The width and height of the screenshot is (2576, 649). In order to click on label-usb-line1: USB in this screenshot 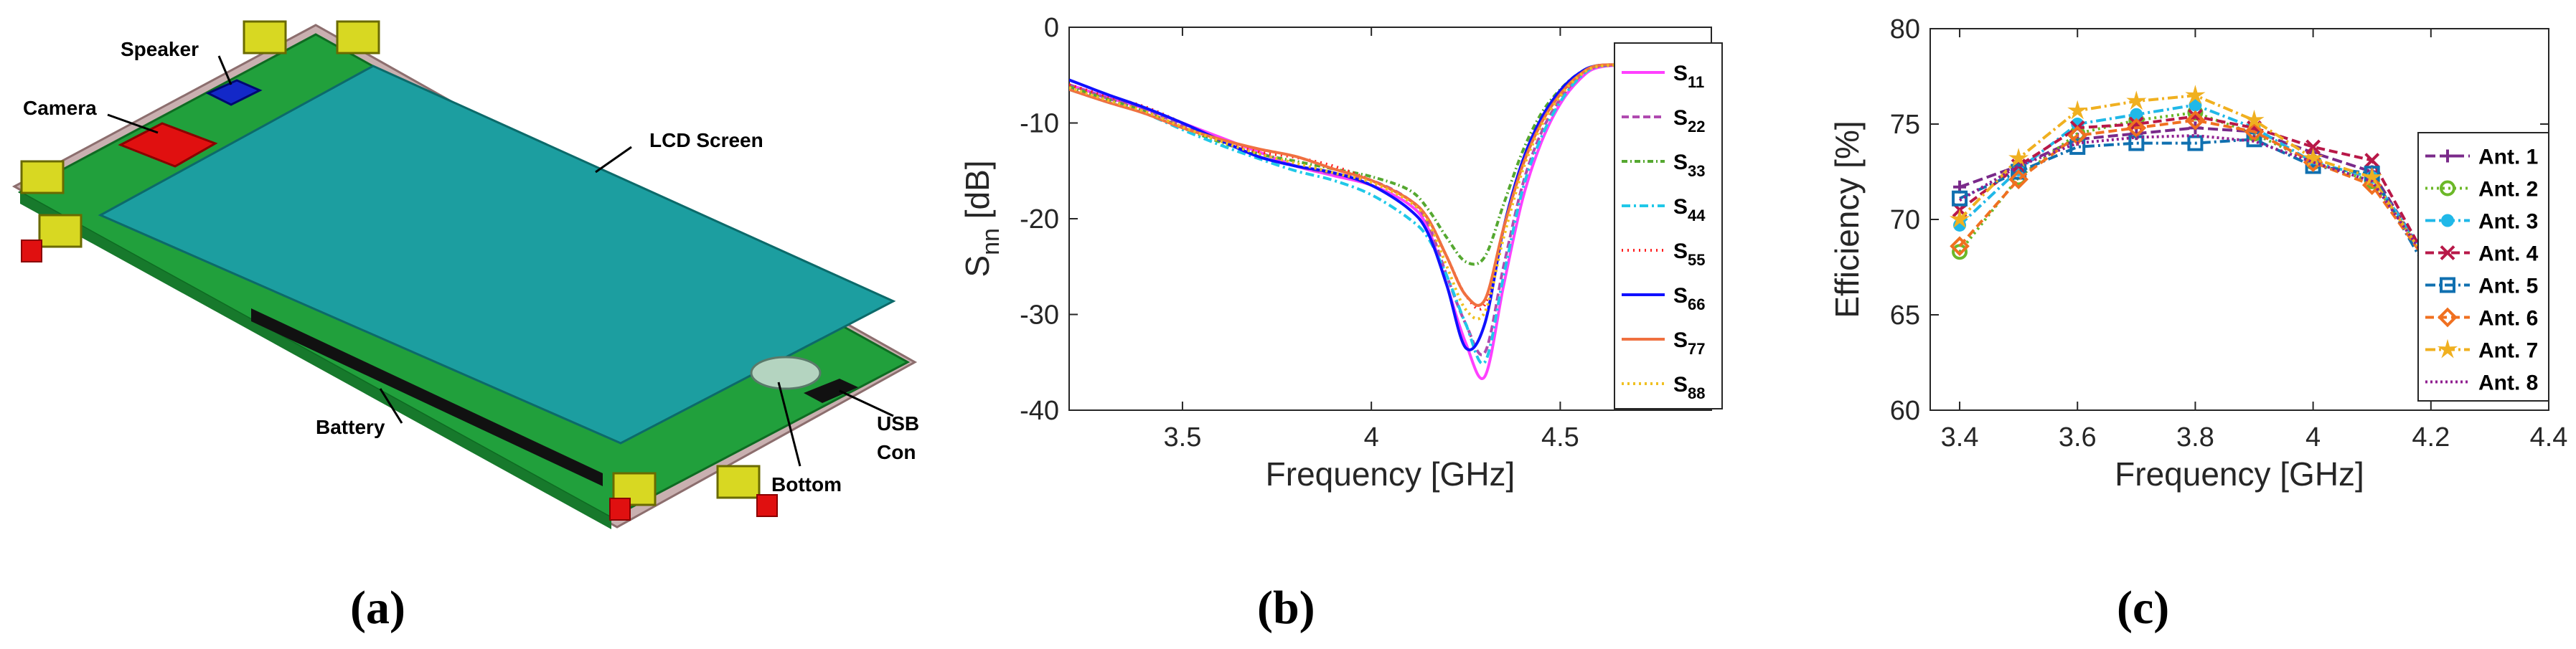, I will do `click(898, 423)`.